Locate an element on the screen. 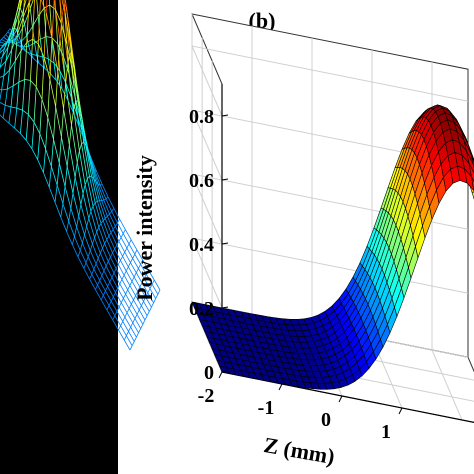 The image size is (474, 474). surface-patch is located at coordinates (472, 160).